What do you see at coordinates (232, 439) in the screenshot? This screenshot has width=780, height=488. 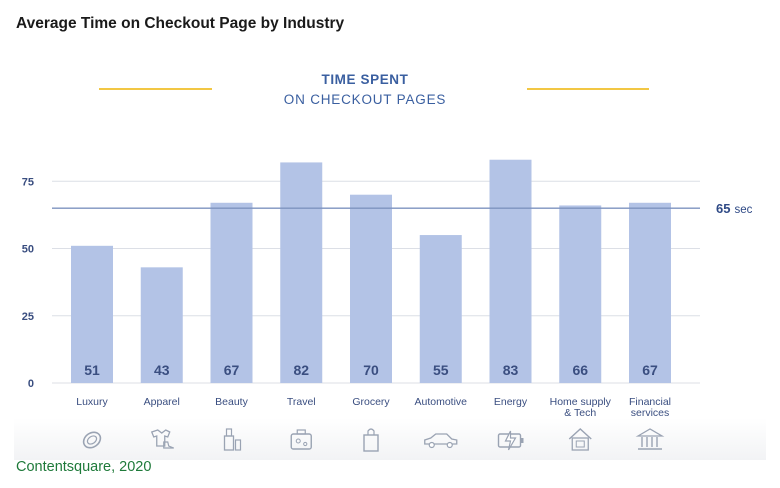 I see `cosmetics-icon` at bounding box center [232, 439].